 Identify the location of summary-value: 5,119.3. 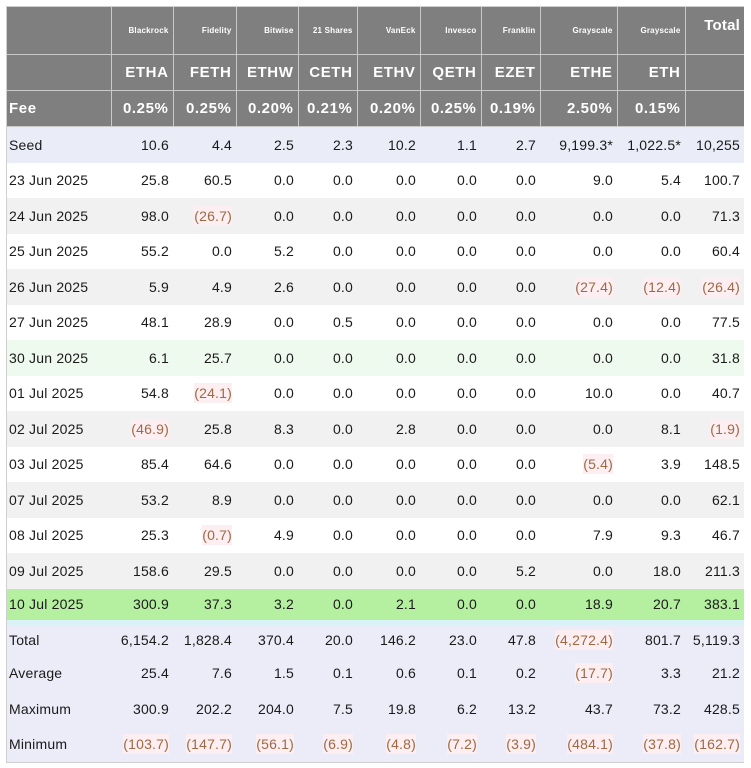
(716, 640).